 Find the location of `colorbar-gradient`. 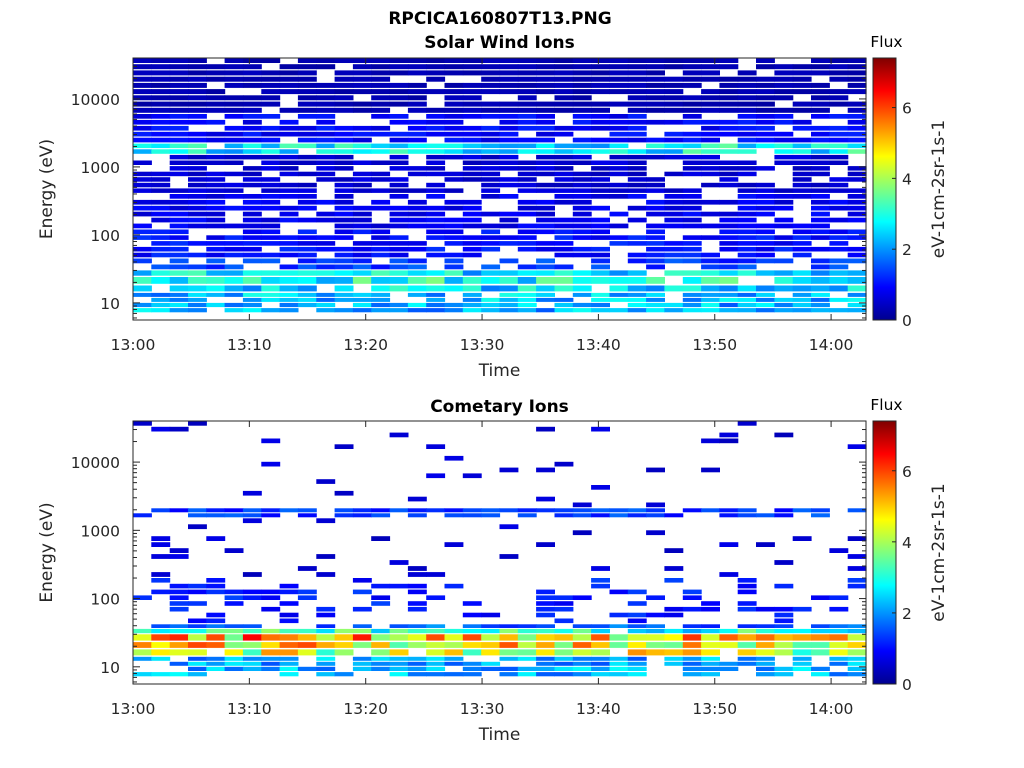

colorbar-gradient is located at coordinates (884, 189).